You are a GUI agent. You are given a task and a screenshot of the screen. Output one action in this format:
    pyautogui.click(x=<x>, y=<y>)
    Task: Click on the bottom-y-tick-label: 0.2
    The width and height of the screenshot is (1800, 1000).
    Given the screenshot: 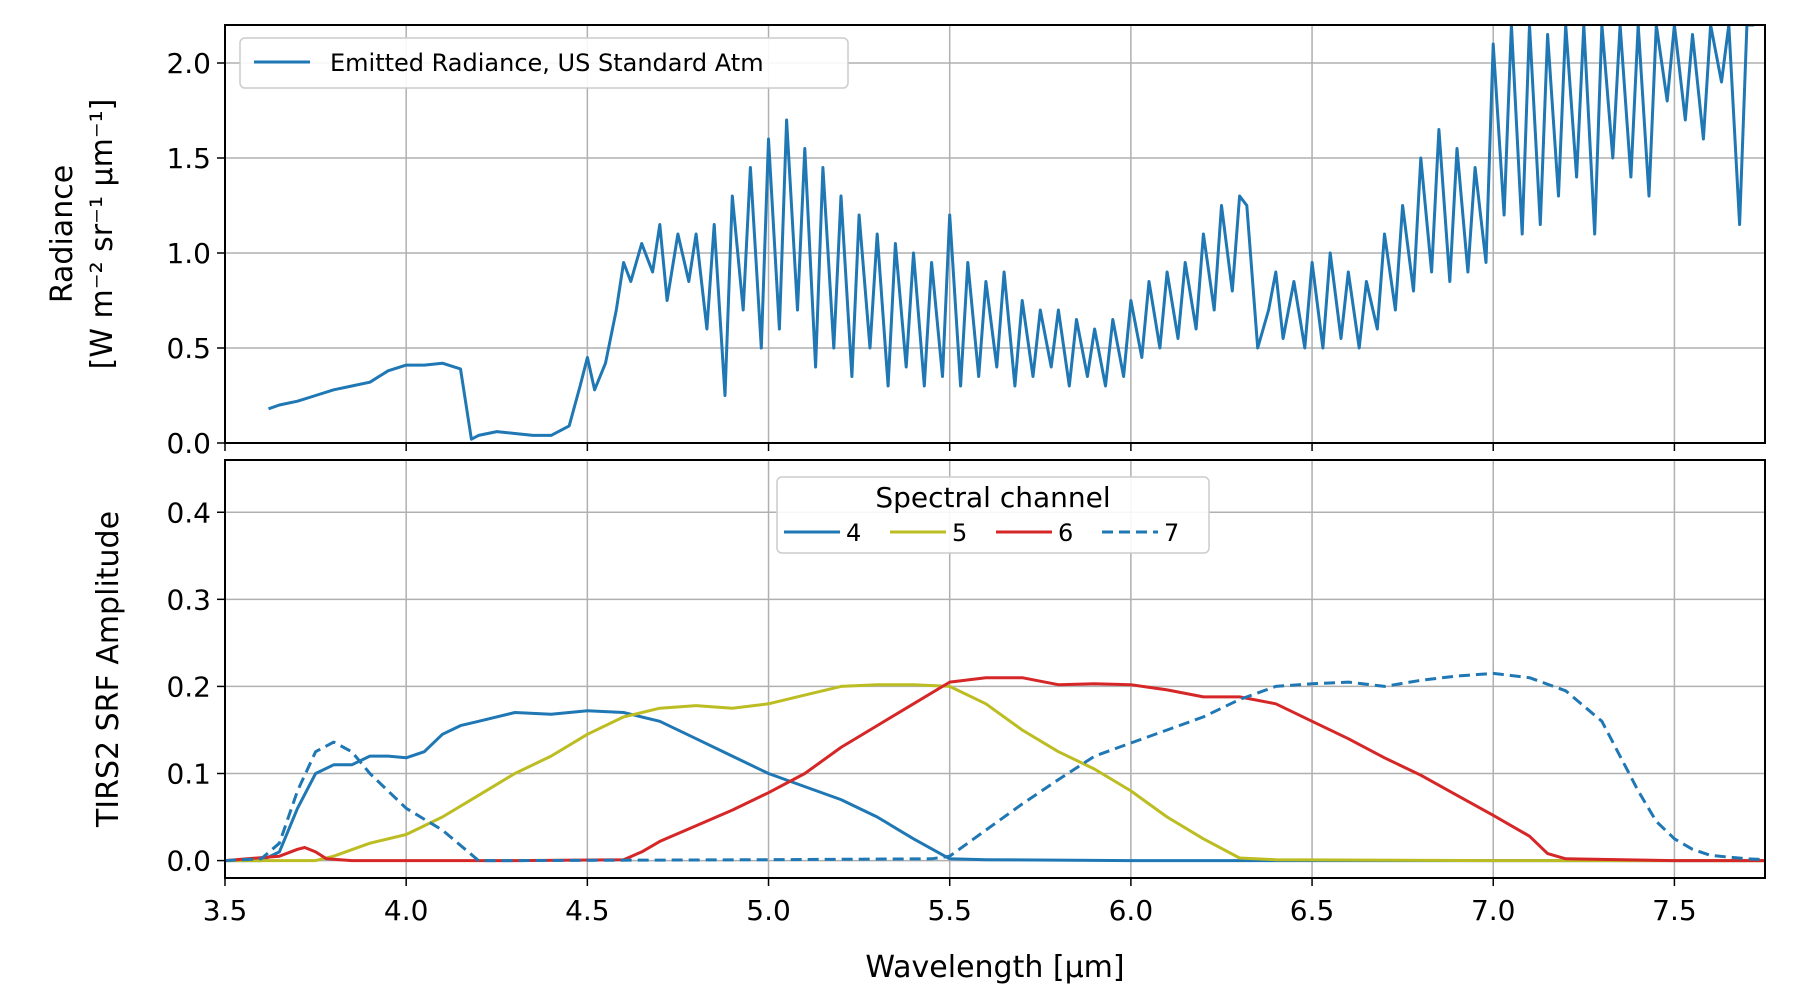 What is the action you would take?
    pyautogui.click(x=188, y=686)
    